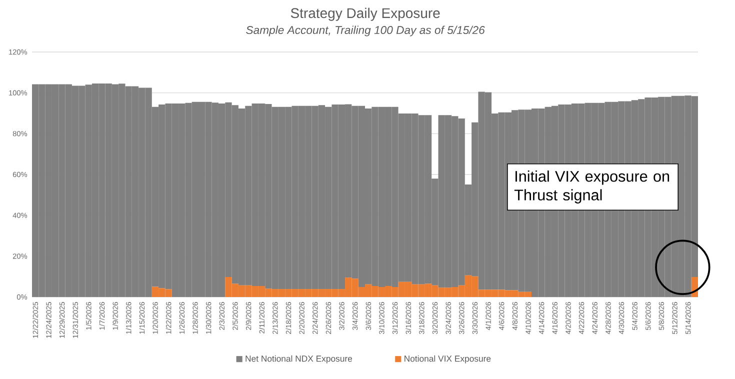 The image size is (735, 379). I want to click on chart-title: Strategy Daily Exposure, so click(365, 14).